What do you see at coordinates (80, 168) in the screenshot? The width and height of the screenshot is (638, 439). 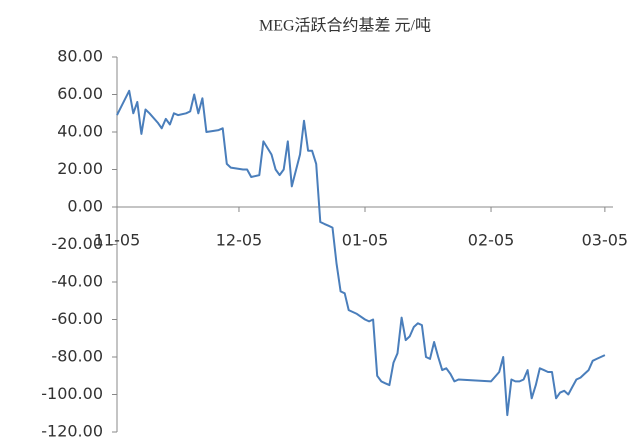 I see `y-tick-label: 20.00` at bounding box center [80, 168].